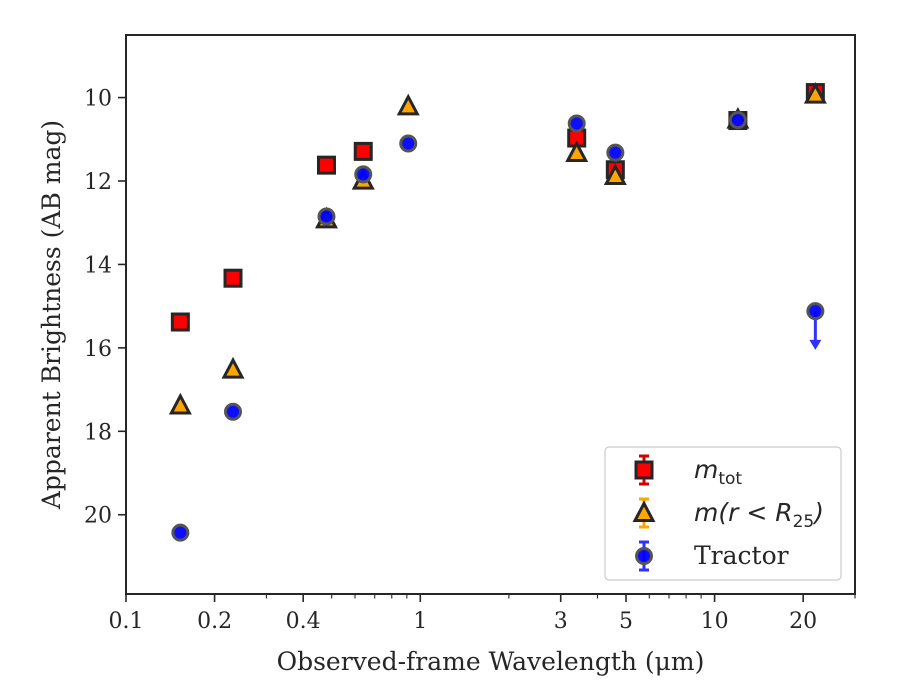  What do you see at coordinates (718, 472) in the screenshot?
I see `legend-label: mtot` at bounding box center [718, 472].